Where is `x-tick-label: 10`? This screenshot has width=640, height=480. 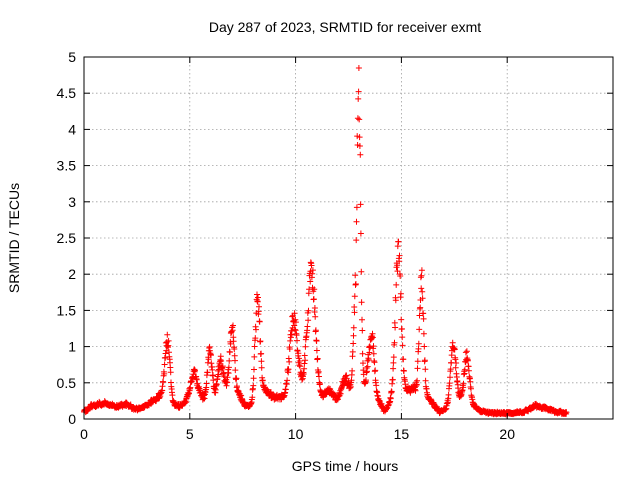
x-tick-label: 10 is located at coordinates (296, 434).